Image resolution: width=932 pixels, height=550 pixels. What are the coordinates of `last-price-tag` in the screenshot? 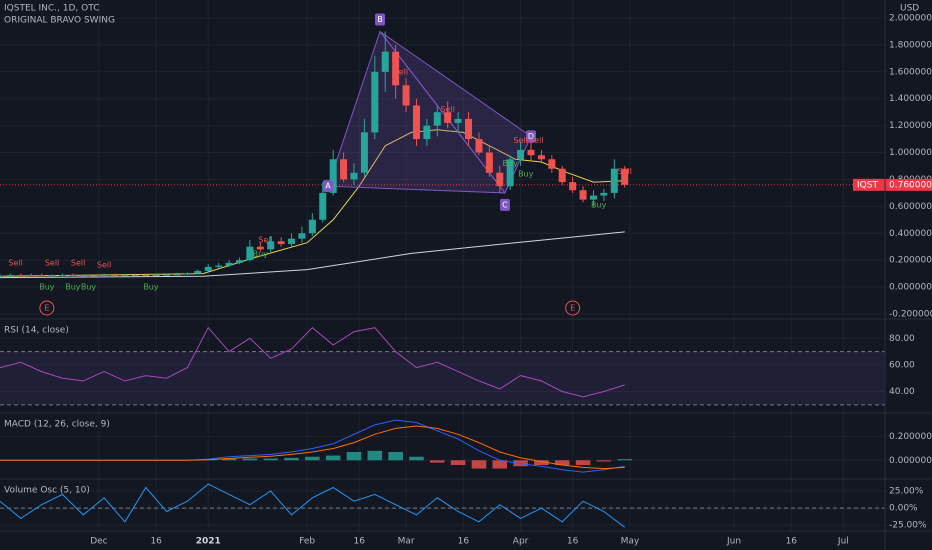 It's located at (892, 184).